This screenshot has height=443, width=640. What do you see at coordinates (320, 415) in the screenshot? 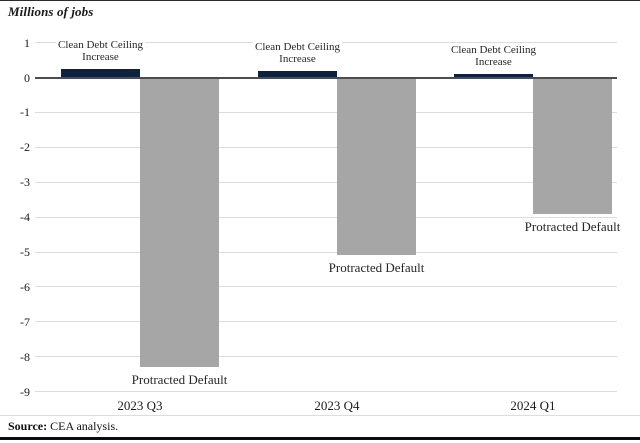
I see `source-divider-rule` at bounding box center [320, 415].